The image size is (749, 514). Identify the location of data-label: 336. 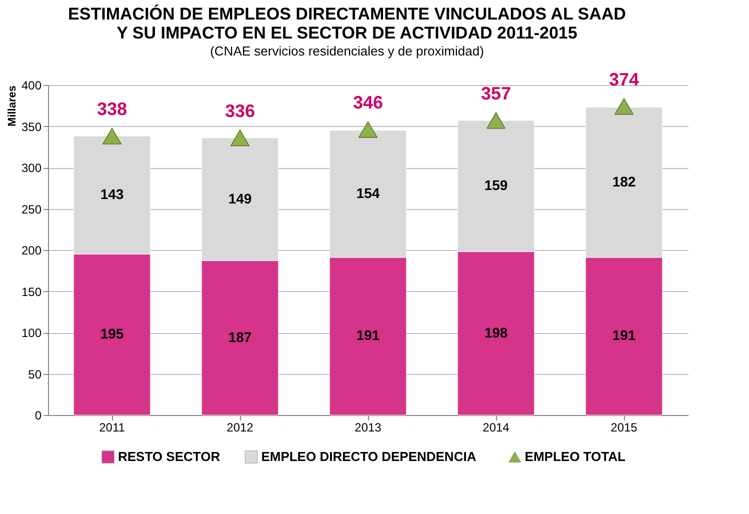
(240, 110).